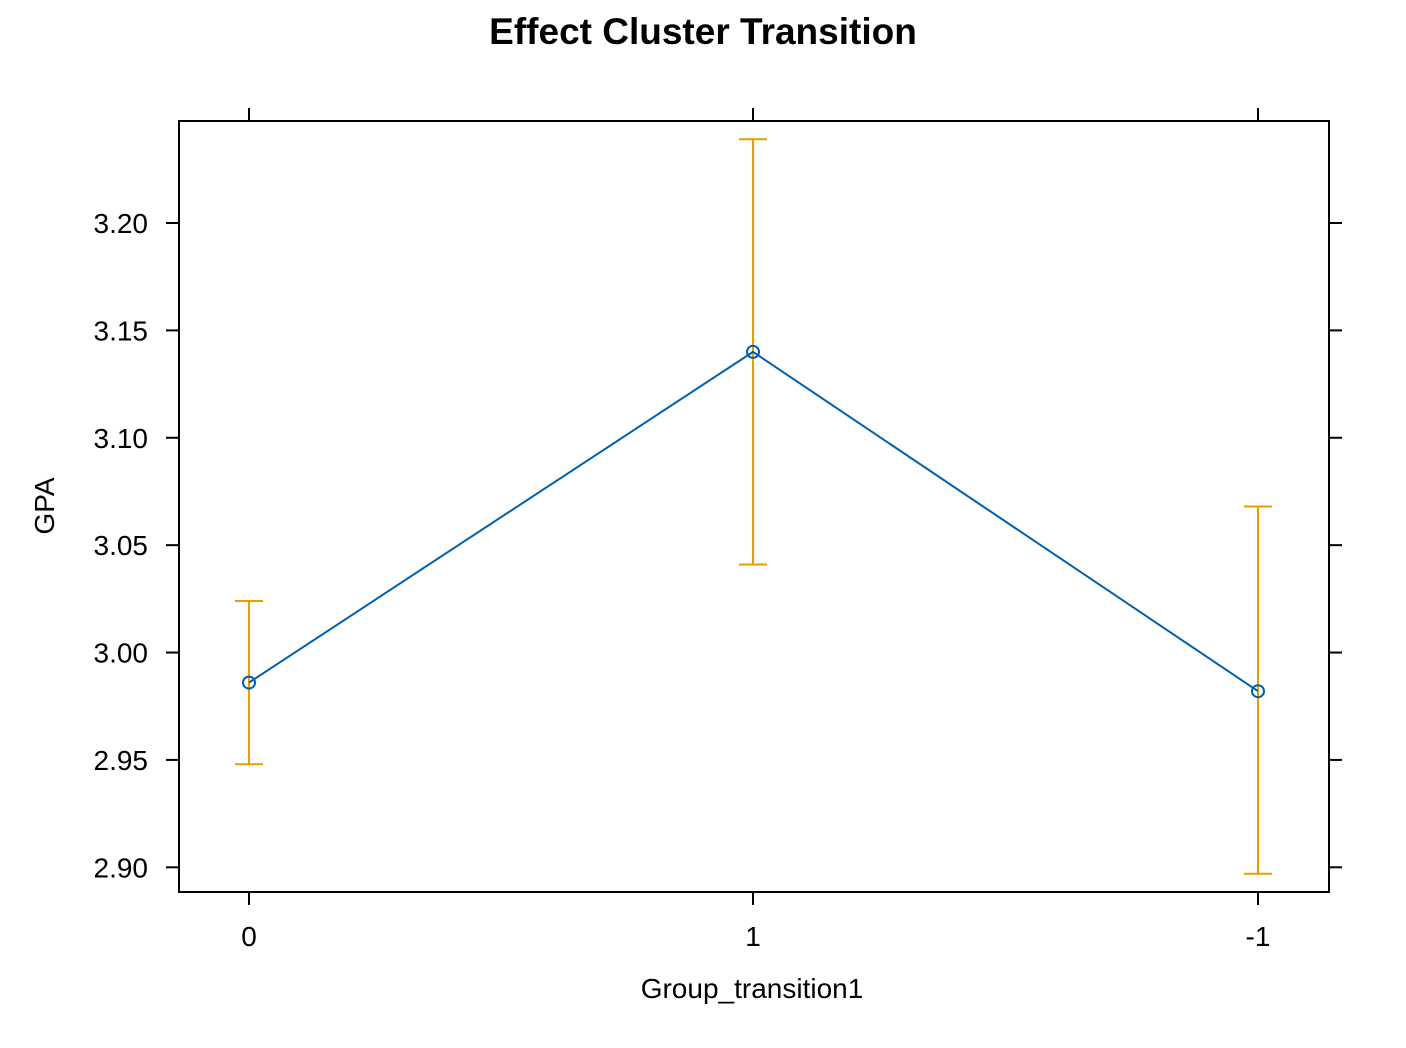  I want to click on x-tick-label: 0, so click(249, 936).